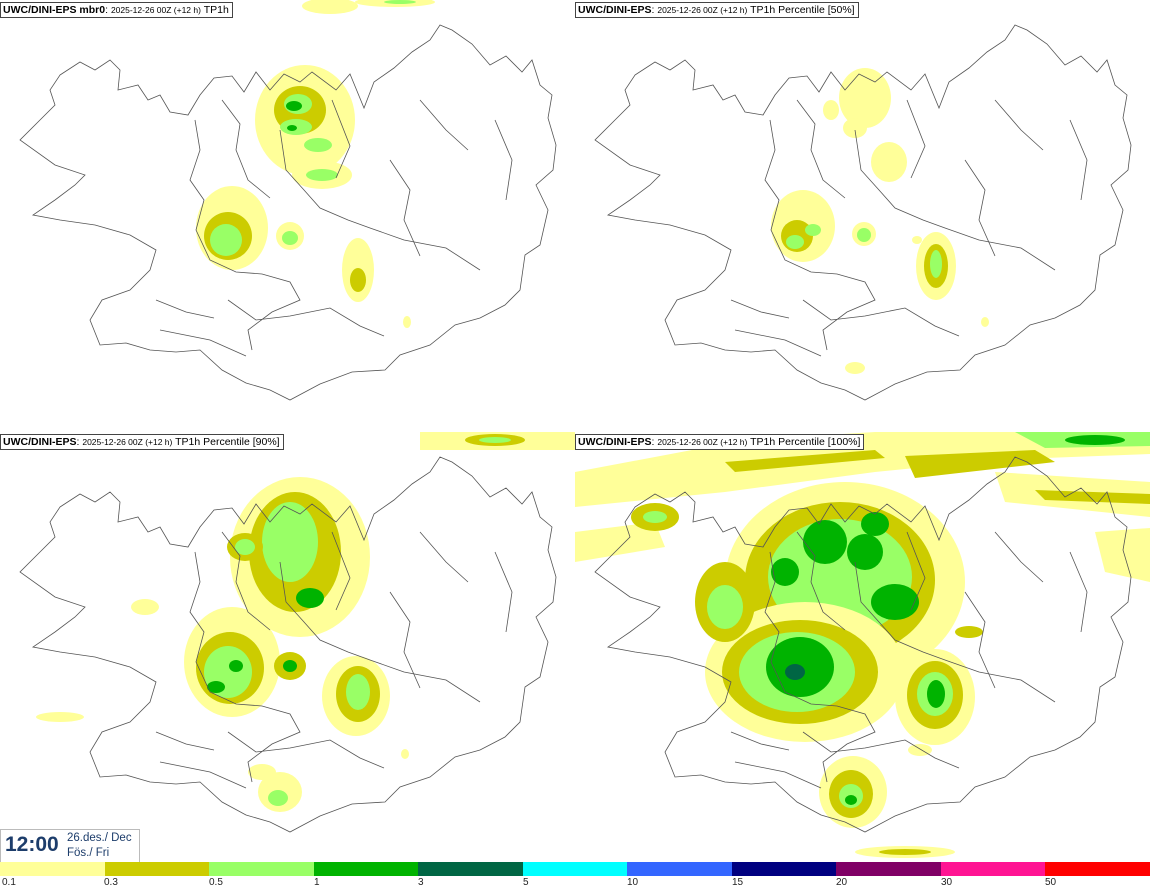 The height and width of the screenshot is (891, 1150). I want to click on legend-color-bar, so click(575, 869).